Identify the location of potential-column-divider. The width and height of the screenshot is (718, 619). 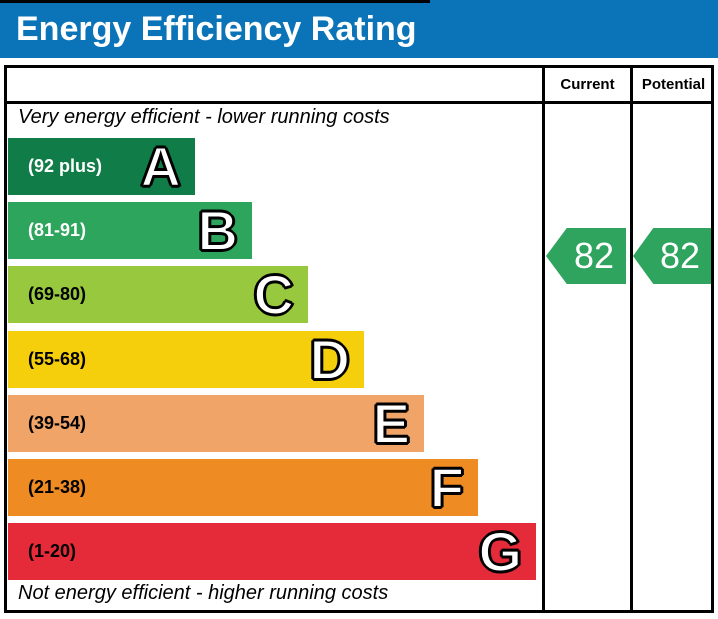
(631, 339).